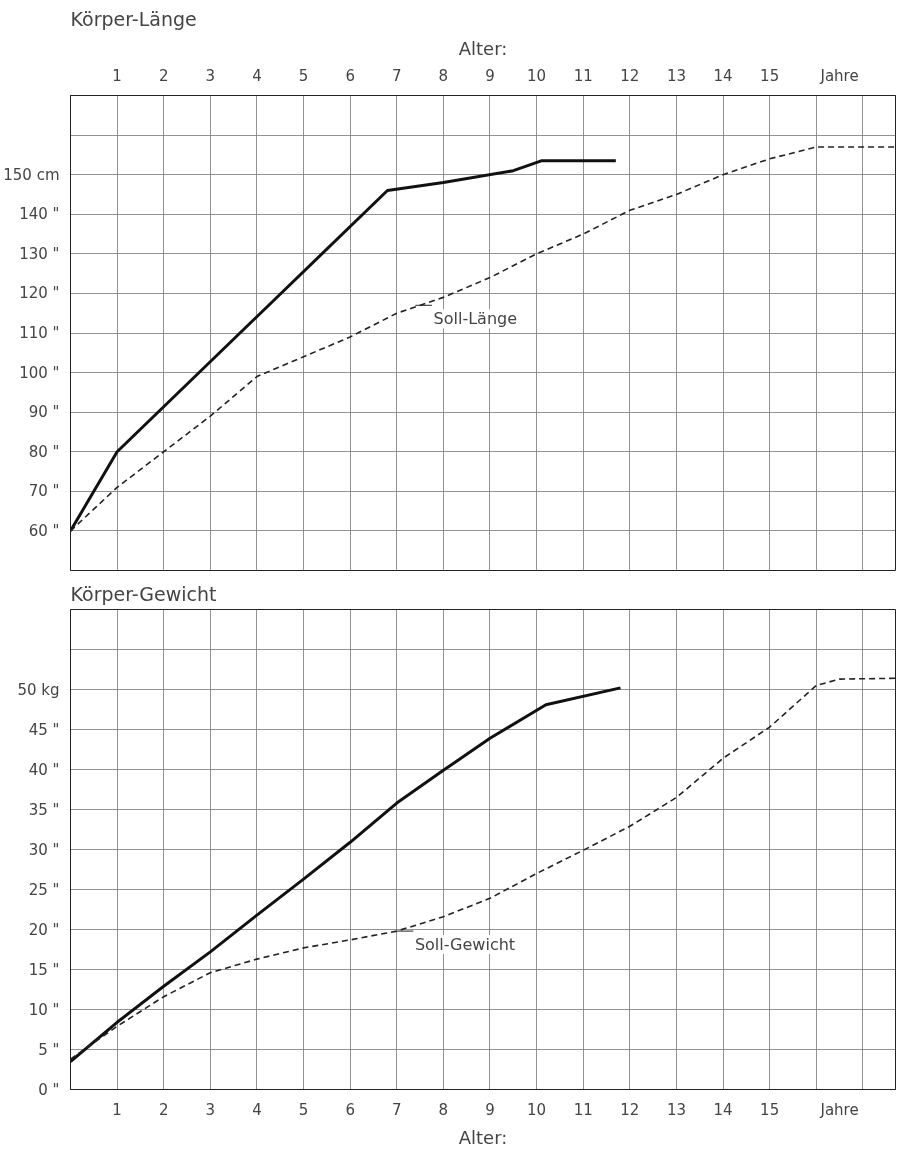 Image resolution: width=909 pixels, height=1160 pixels. Describe the element at coordinates (133, 18) in the screenshot. I see `chart-title: Körper-Länge` at that location.